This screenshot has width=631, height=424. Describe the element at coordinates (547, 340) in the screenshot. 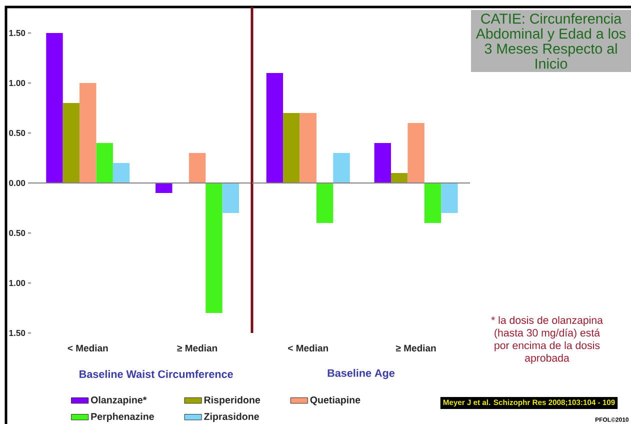

I see `text: * la dosis de olanzapina (hasta 30 mg/día) está por encima de la dosis aprobada` at that location.